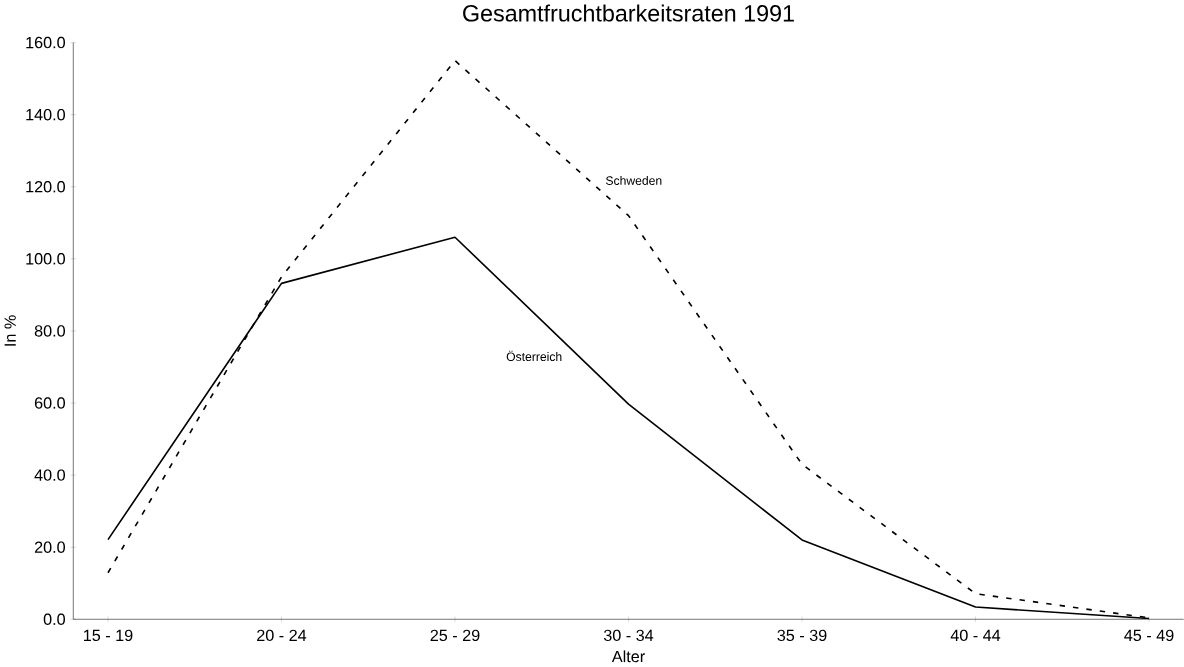 The height and width of the screenshot is (667, 1184). Describe the element at coordinates (628, 656) in the screenshot. I see `x-axis-title: Alter` at that location.